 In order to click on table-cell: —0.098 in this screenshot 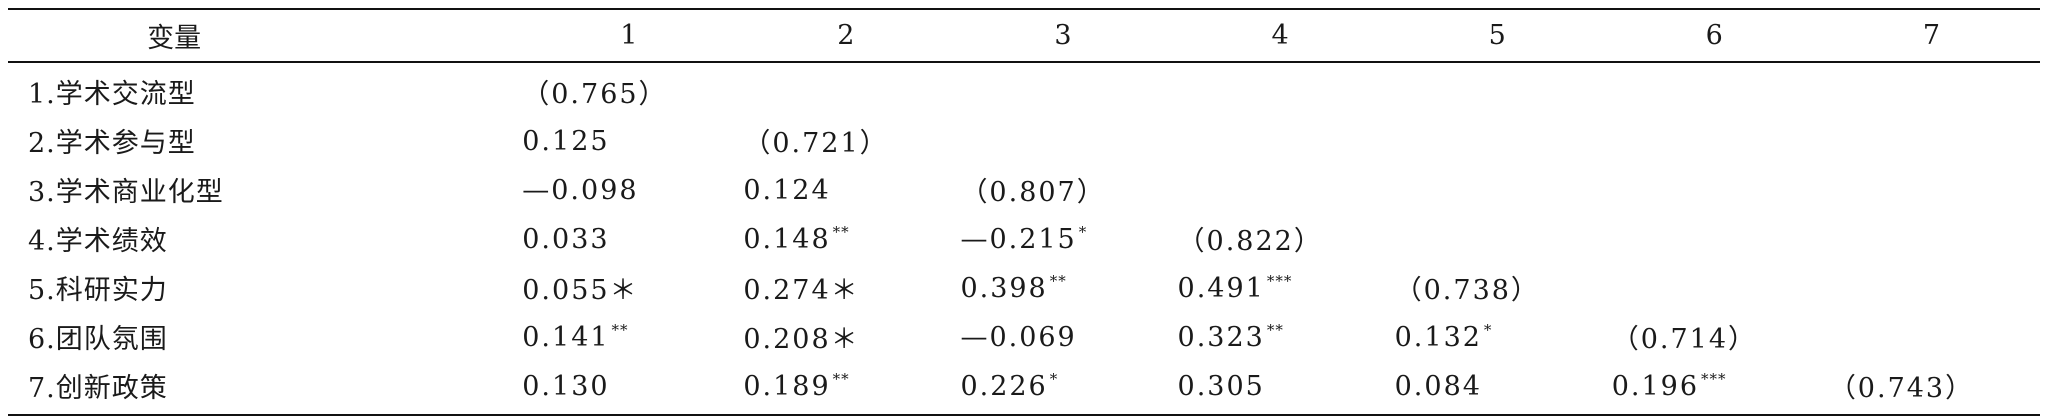, I will do `click(628, 189)`.